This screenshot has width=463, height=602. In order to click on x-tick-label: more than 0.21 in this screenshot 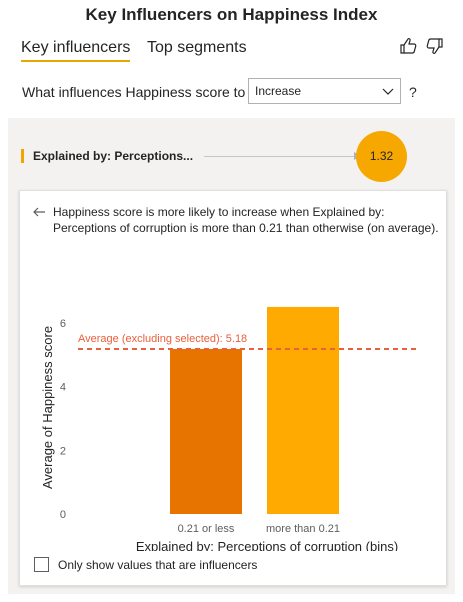, I will do `click(303, 529)`.